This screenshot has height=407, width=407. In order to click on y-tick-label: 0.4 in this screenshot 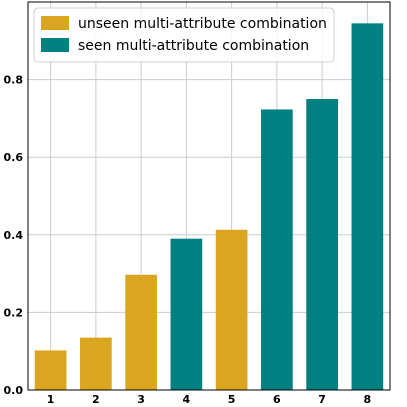, I will do `click(14, 235)`.